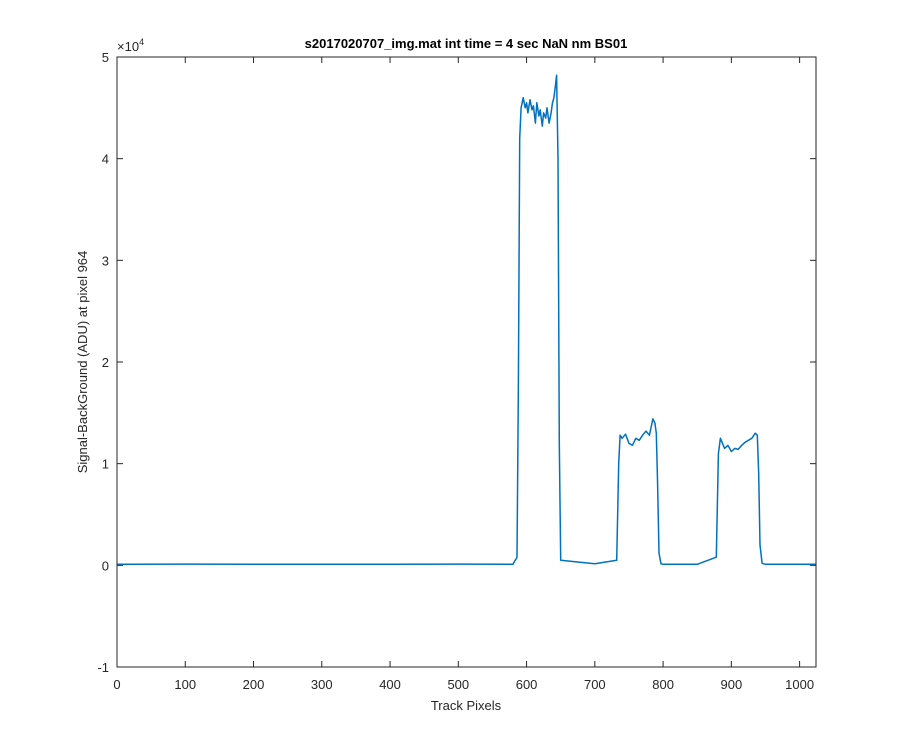  What do you see at coordinates (254, 684) in the screenshot?
I see `x-tick-label: 200` at bounding box center [254, 684].